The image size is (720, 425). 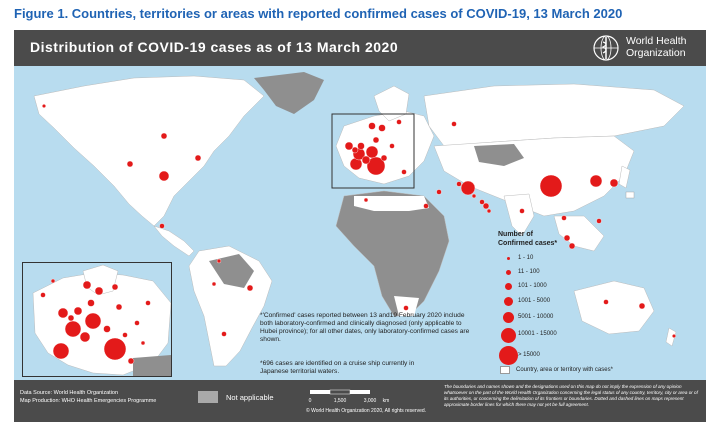 What do you see at coordinates (349, 396) in the screenshot?
I see `scale-bar: 0 1,500 3,000 km` at bounding box center [349, 396].